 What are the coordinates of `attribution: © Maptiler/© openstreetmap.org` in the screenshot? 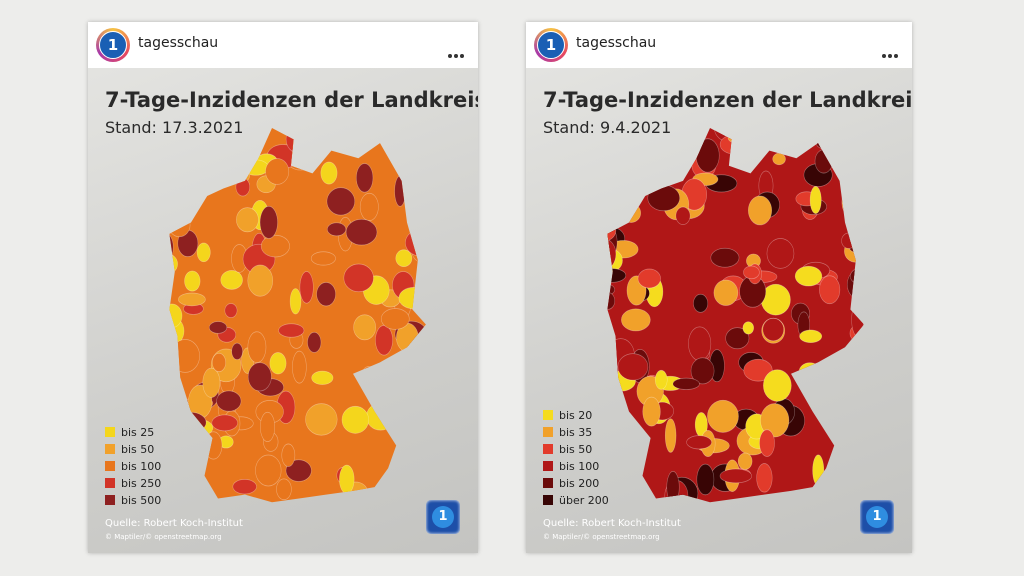 It's located at (601, 537).